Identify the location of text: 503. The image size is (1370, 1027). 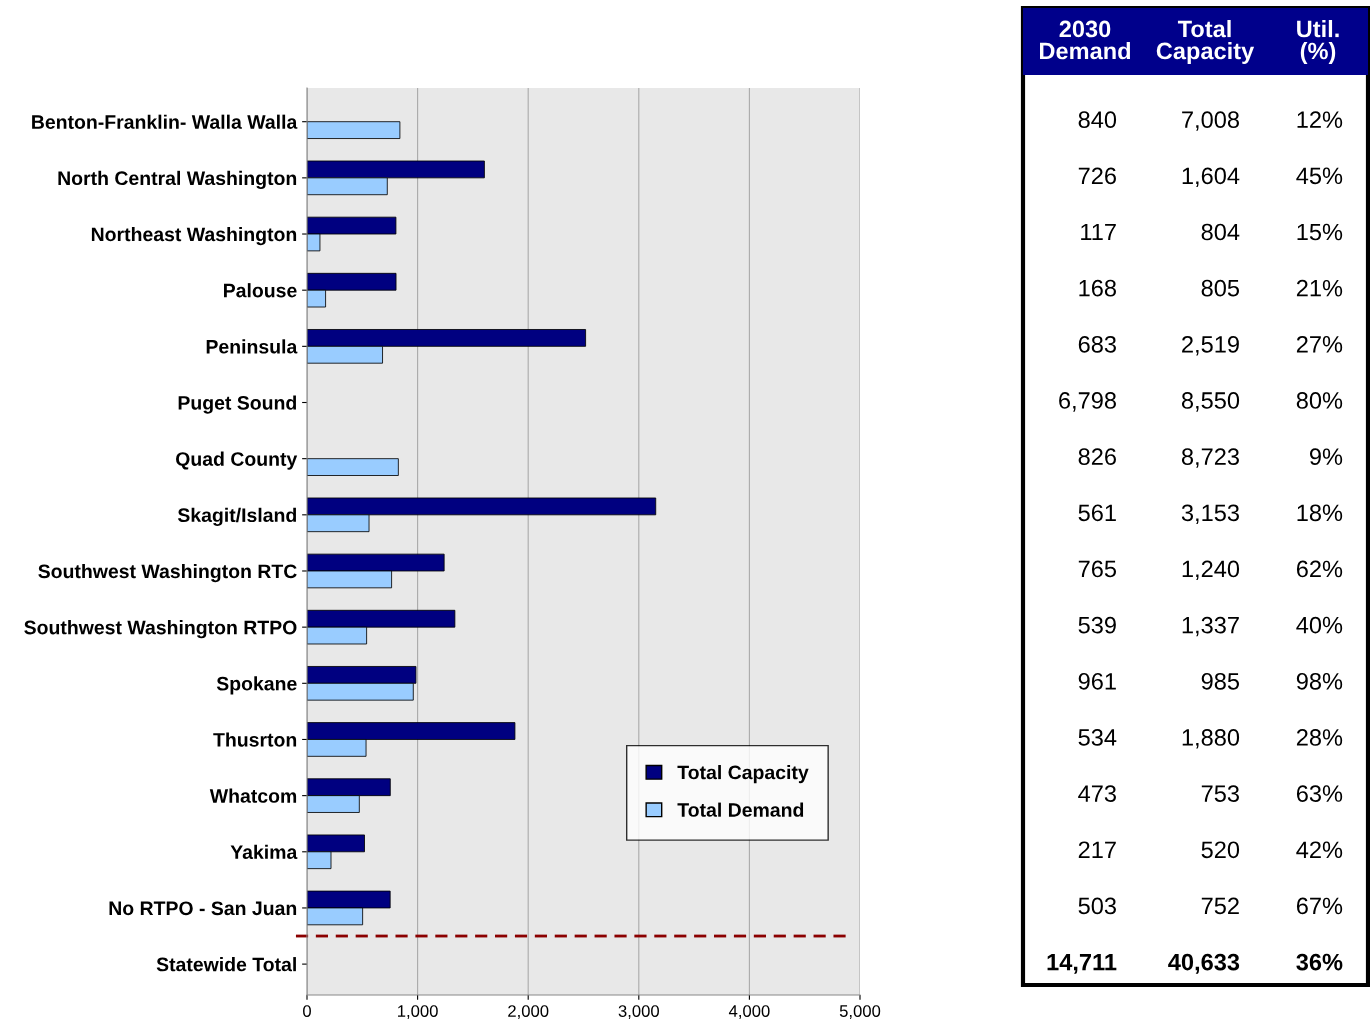
(1097, 906).